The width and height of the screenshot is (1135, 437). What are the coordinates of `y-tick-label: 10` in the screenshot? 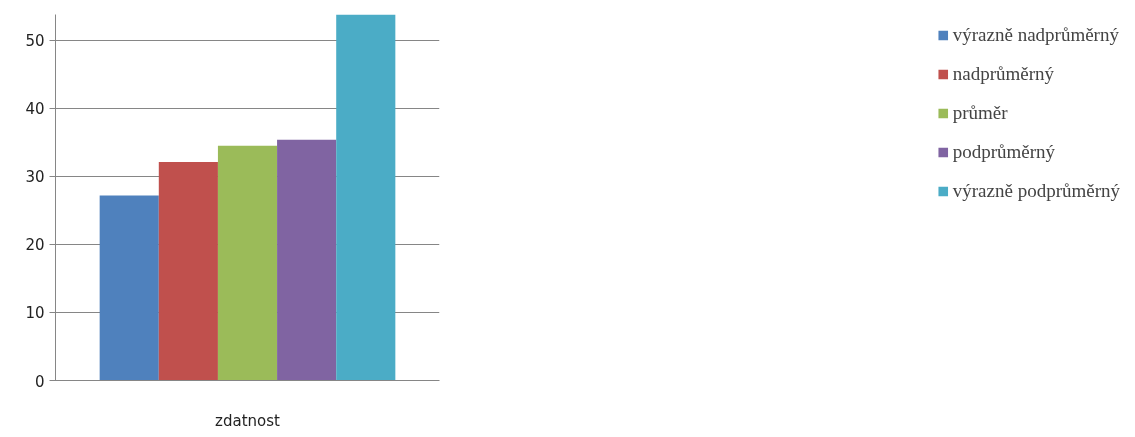 It's located at (35, 313).